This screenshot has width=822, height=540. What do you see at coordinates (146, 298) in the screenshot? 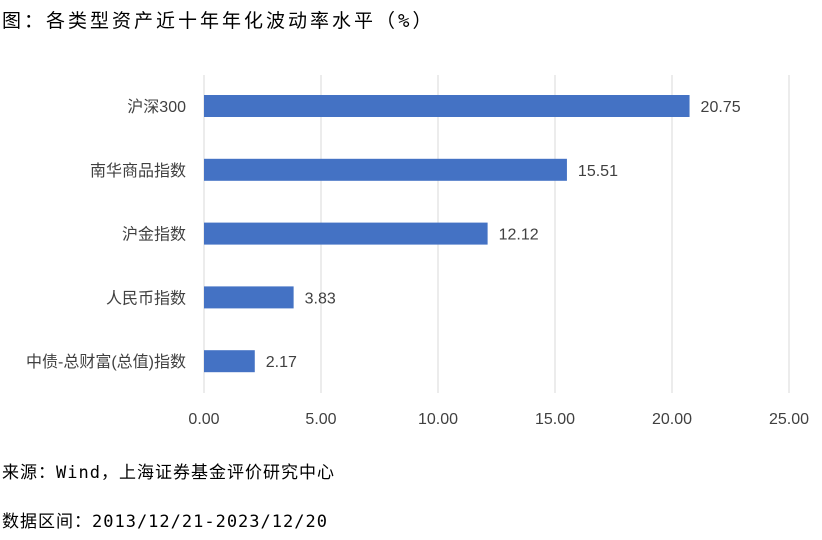
I see `category-label: 人民币指数` at bounding box center [146, 298].